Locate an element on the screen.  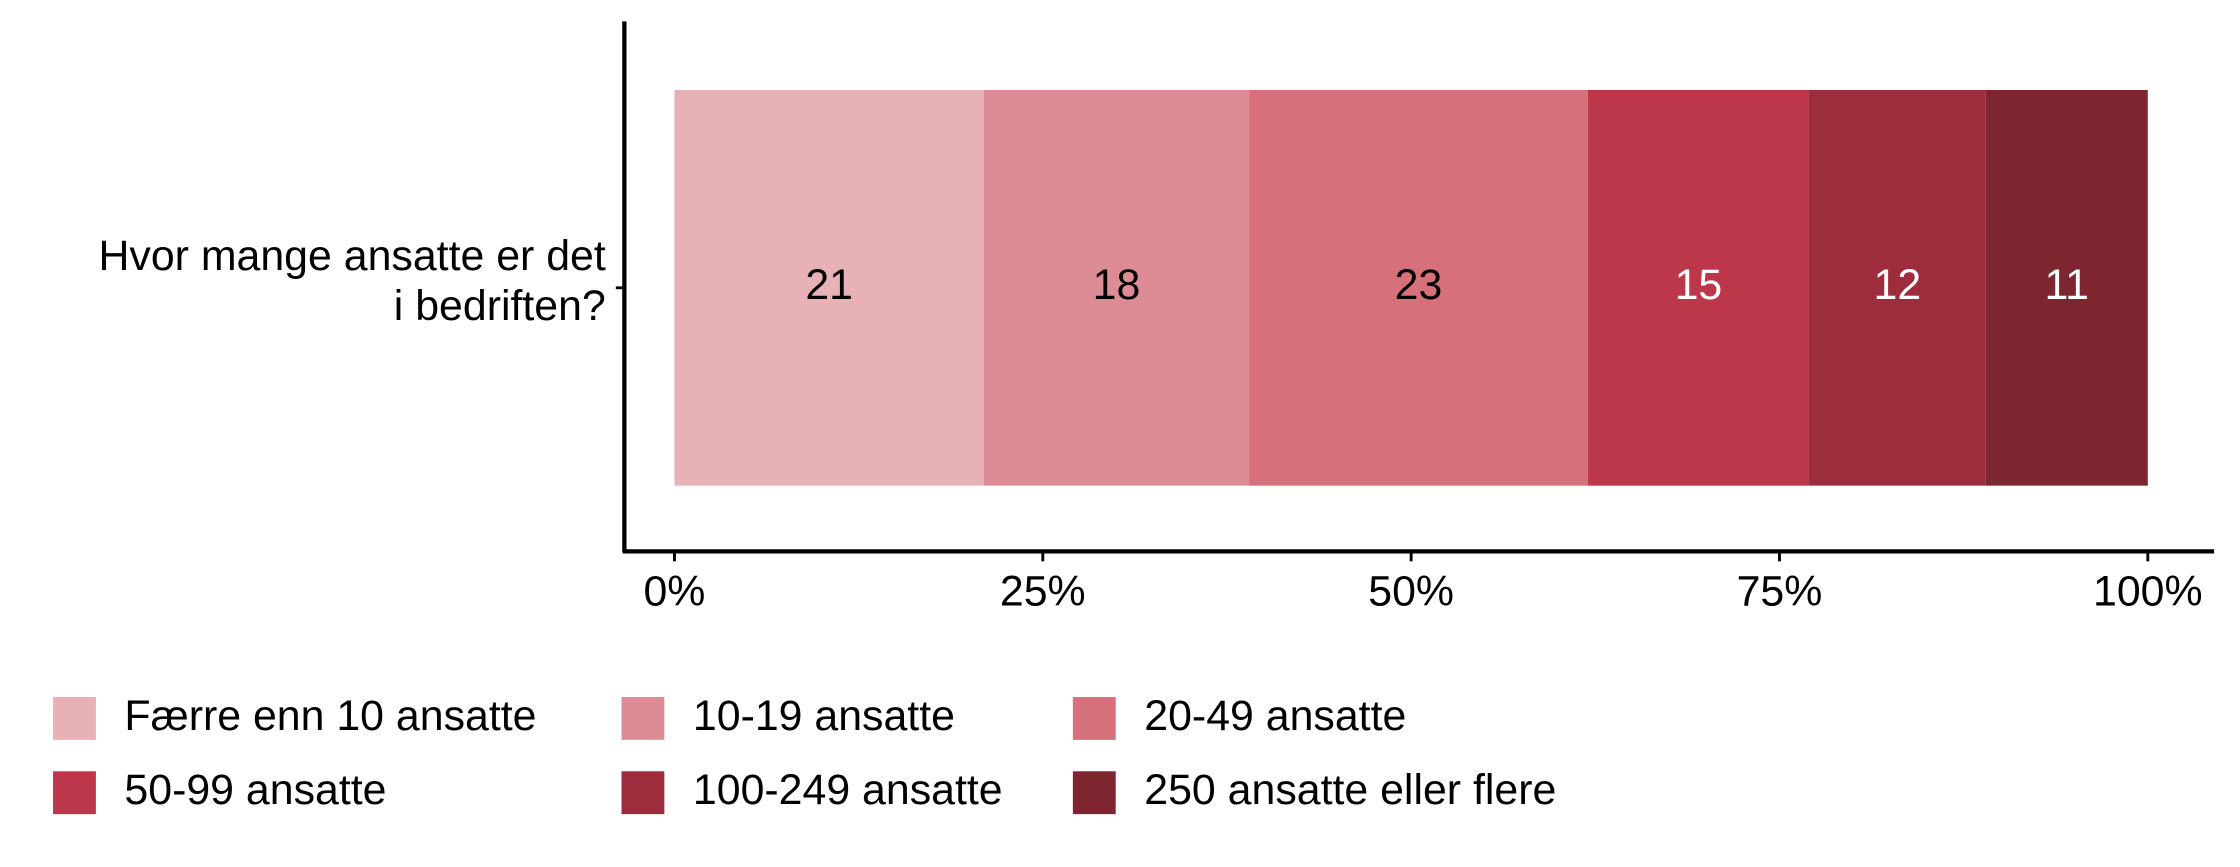
category-label: Hvor mange ansatte er det i bedriften? is located at coordinates (352, 281).